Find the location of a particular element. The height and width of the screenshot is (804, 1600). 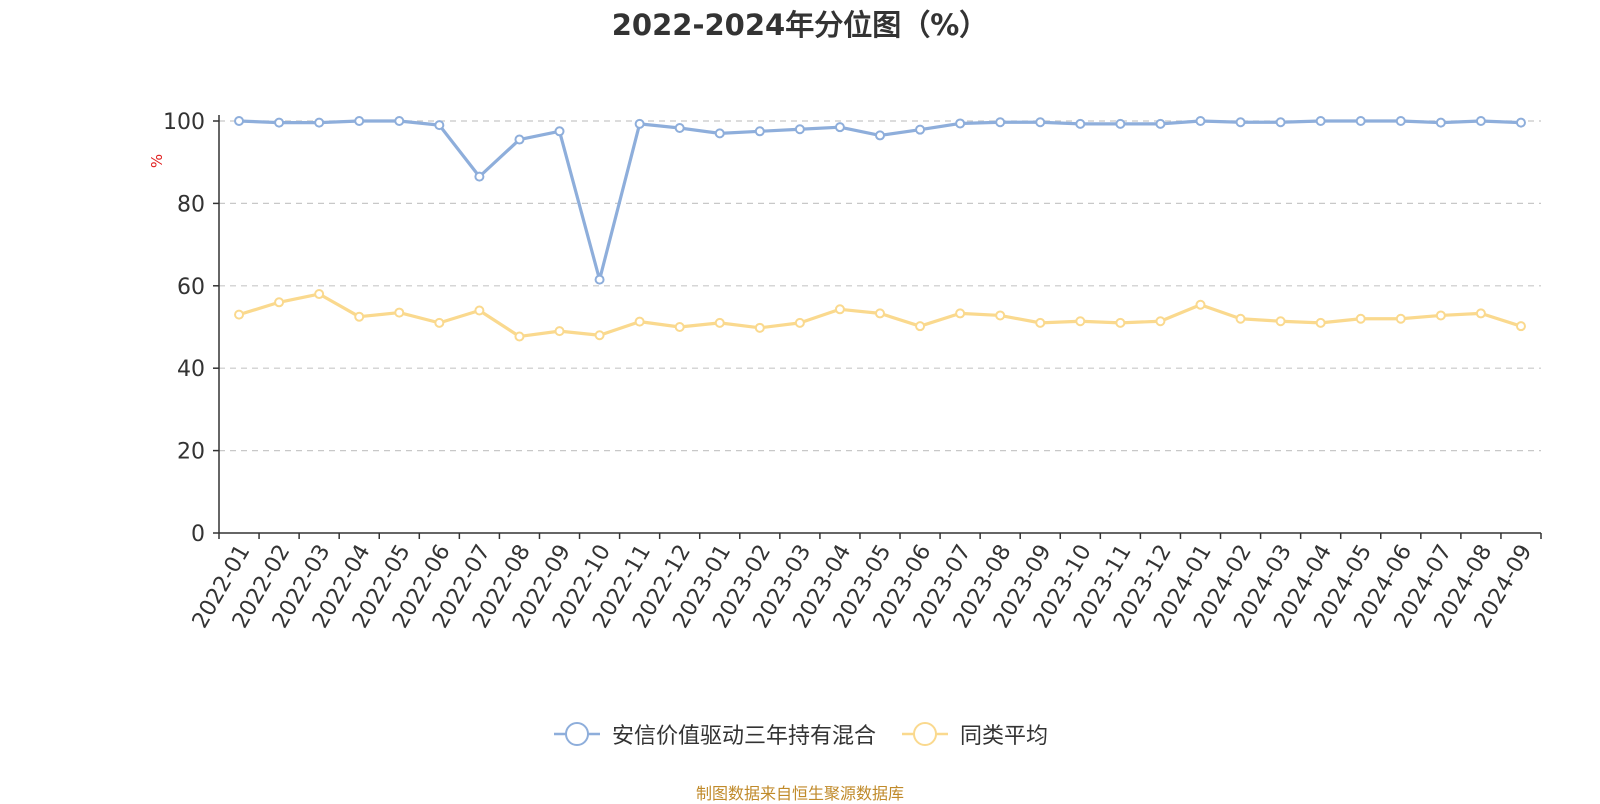

y-tick-label: 20 is located at coordinates (191, 452).